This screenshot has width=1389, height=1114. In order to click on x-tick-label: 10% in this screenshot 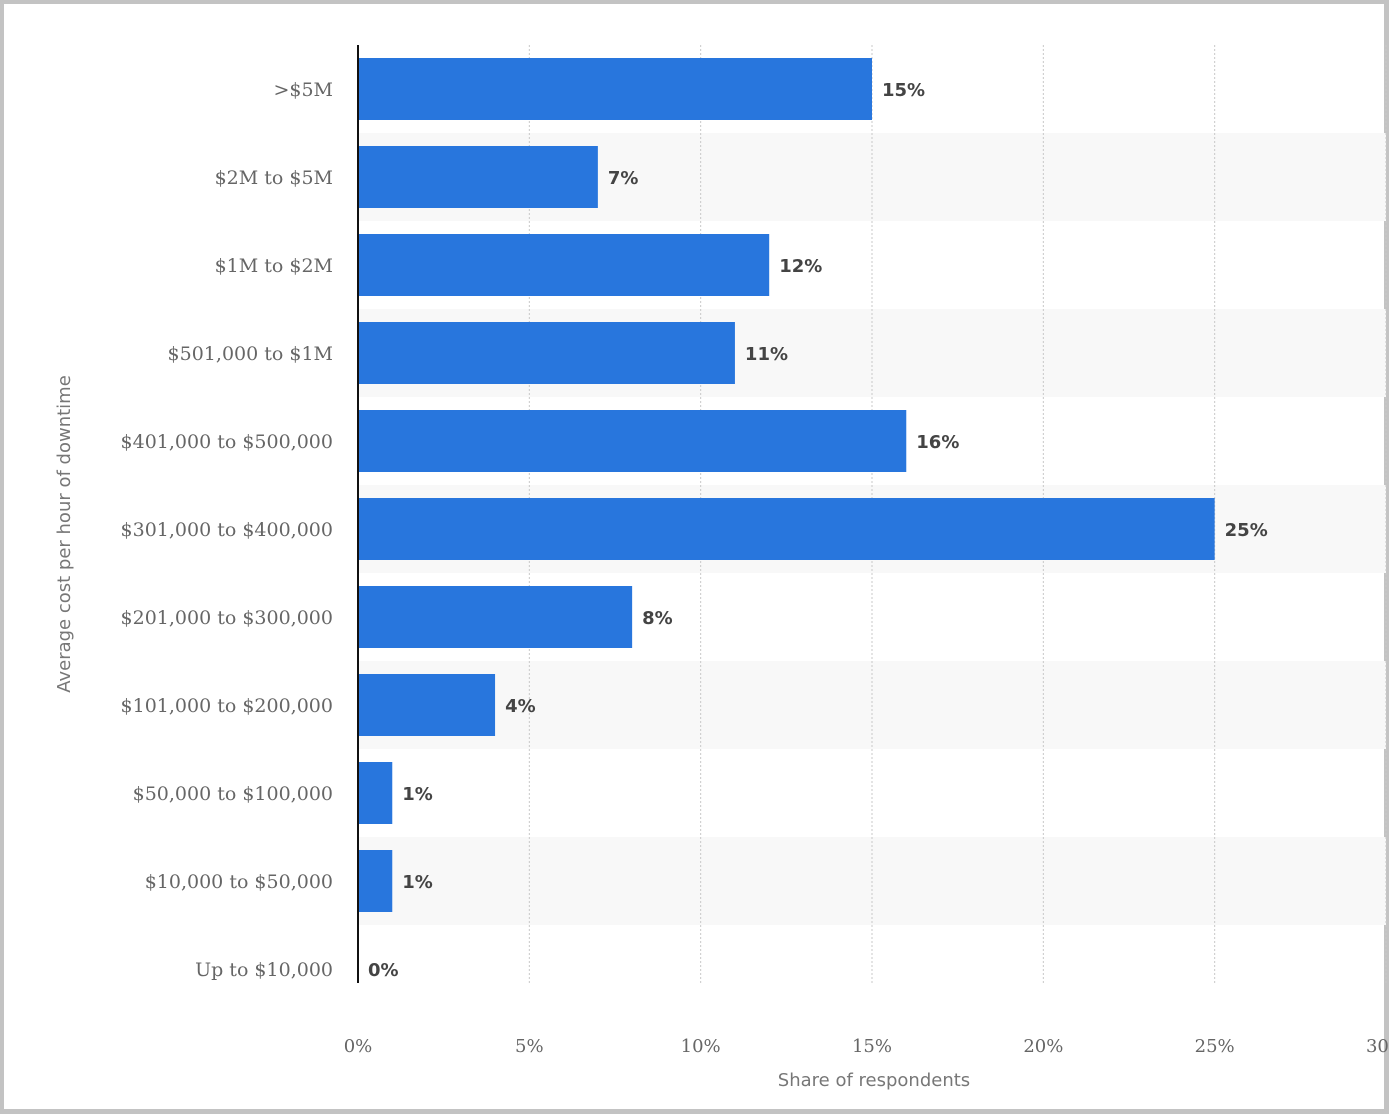, I will do `click(701, 1046)`.